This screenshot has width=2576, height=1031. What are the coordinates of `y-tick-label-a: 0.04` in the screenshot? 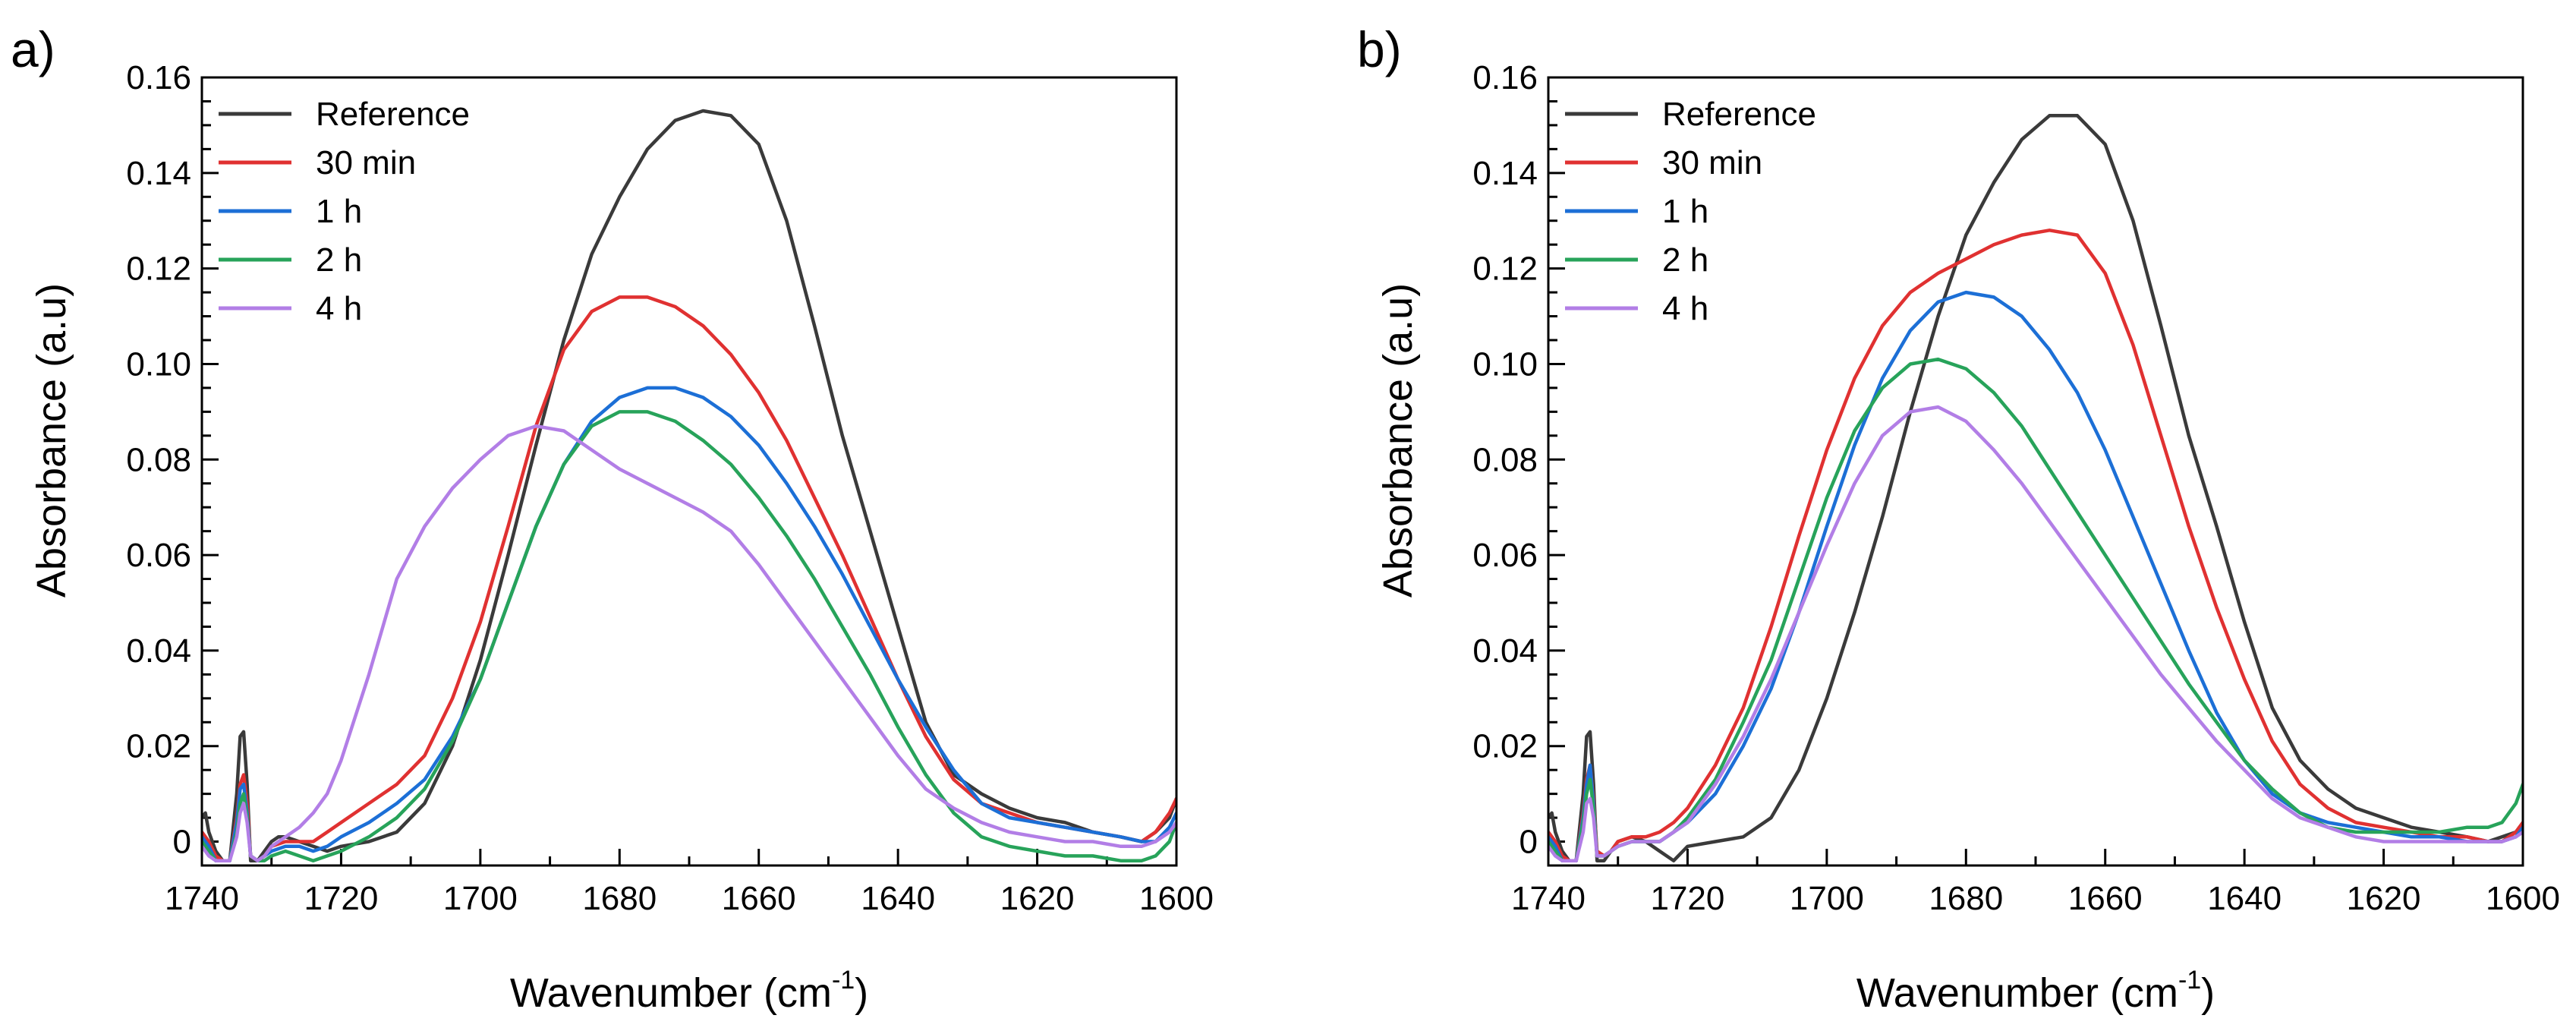 It's located at (158, 651).